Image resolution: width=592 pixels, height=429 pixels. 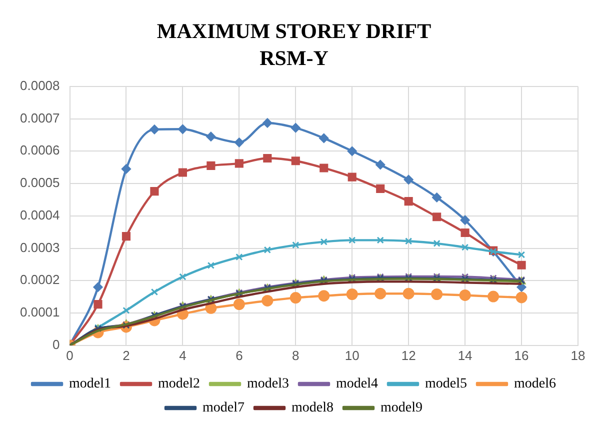 What do you see at coordinates (408, 355) in the screenshot?
I see `x-tick-label: 12` at bounding box center [408, 355].